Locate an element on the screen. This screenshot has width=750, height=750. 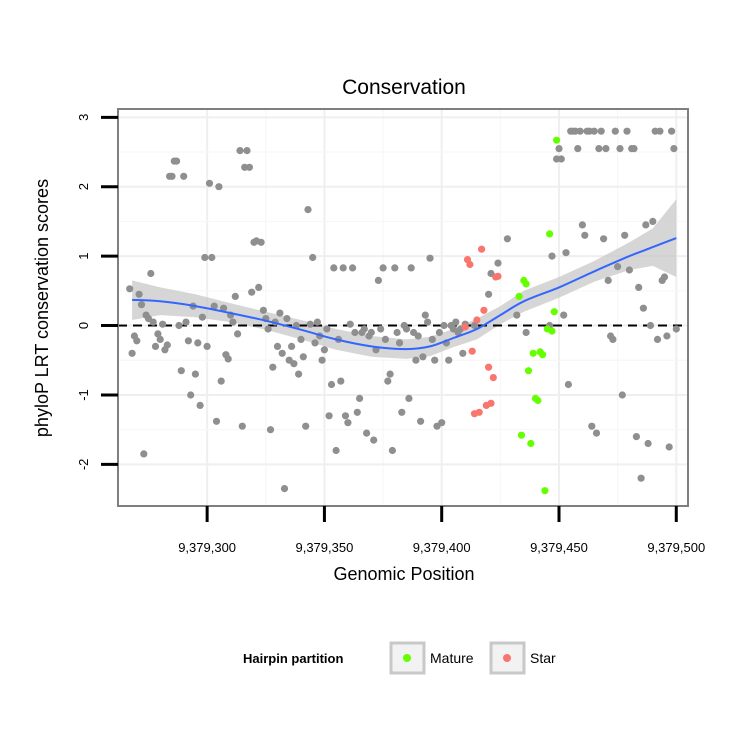
y-axis-label: phyloP LRT conservation scores is located at coordinates (42, 308).